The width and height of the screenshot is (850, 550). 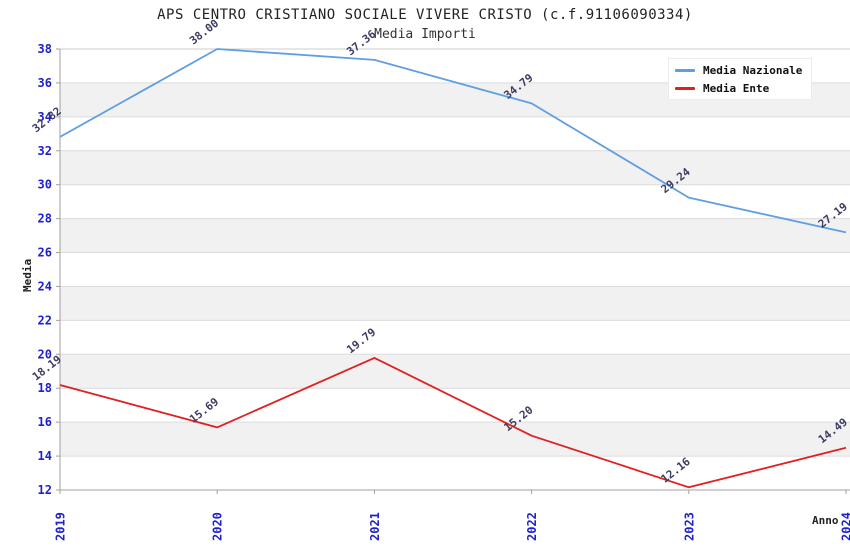 What do you see at coordinates (45, 320) in the screenshot?
I see `y-tick-label: 22` at bounding box center [45, 320].